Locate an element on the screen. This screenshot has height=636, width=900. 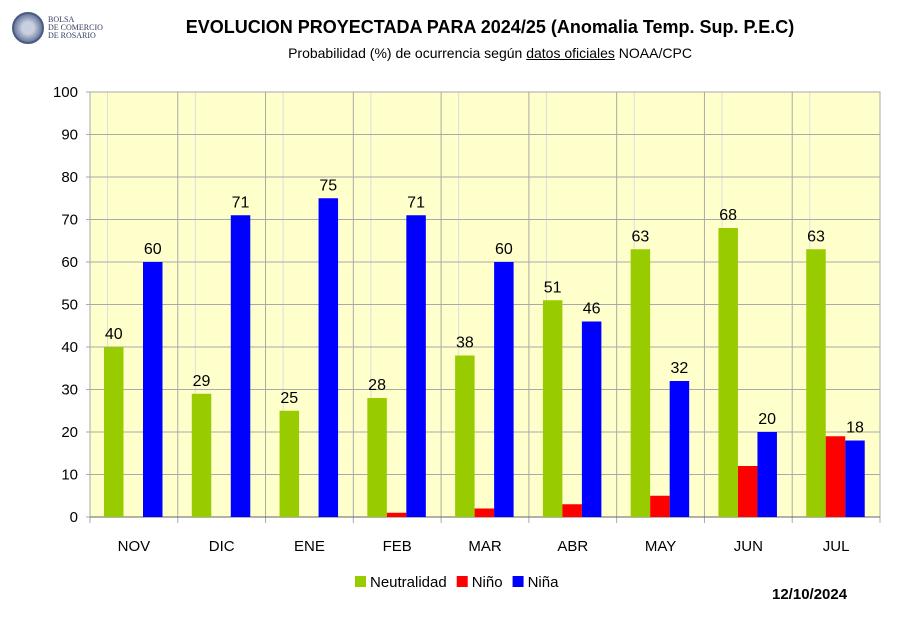
y-tick-label: 70 is located at coordinates (69, 220).